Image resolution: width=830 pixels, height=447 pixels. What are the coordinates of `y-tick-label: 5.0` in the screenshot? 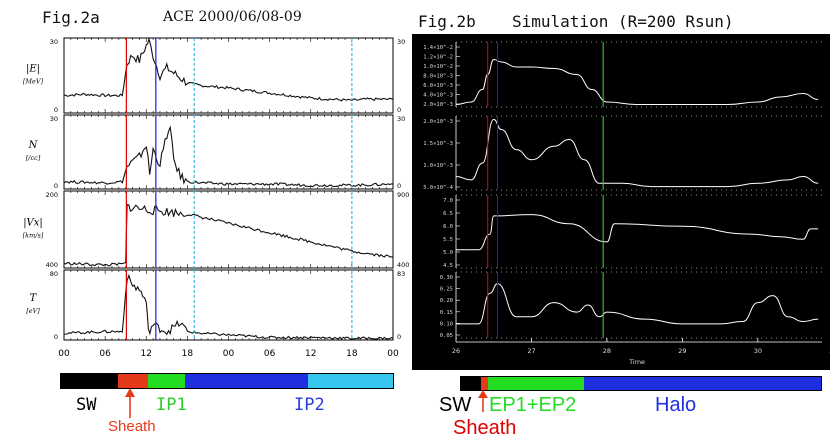 It's located at (448, 253).